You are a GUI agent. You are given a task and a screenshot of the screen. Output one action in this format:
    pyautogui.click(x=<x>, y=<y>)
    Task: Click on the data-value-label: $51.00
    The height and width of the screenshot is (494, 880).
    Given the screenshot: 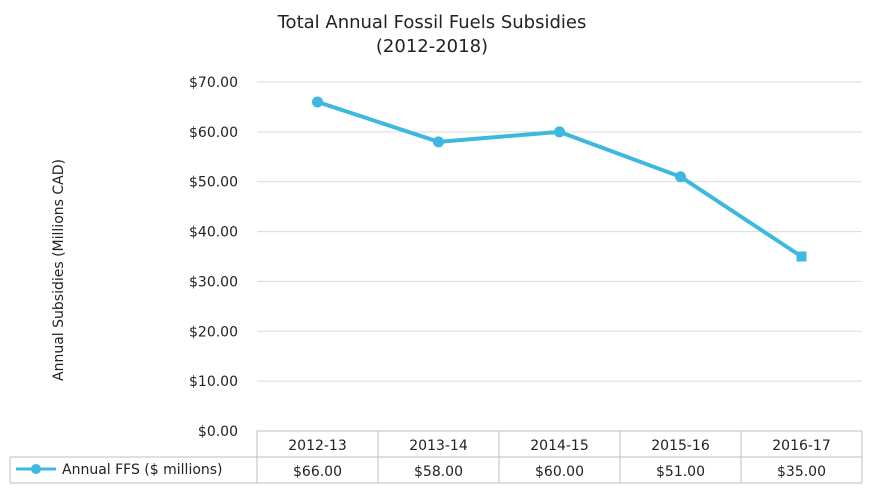 What is the action you would take?
    pyautogui.click(x=680, y=472)
    